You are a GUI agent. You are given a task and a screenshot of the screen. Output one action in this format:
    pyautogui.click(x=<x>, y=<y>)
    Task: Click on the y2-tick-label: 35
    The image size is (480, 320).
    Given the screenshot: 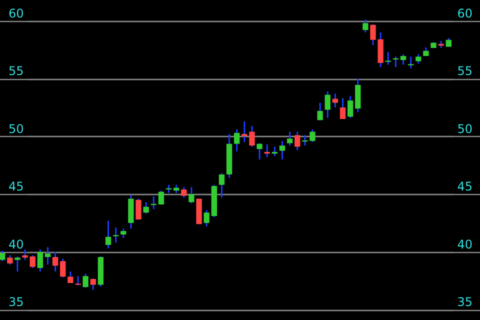 What is the action you would take?
    pyautogui.click(x=464, y=302)
    